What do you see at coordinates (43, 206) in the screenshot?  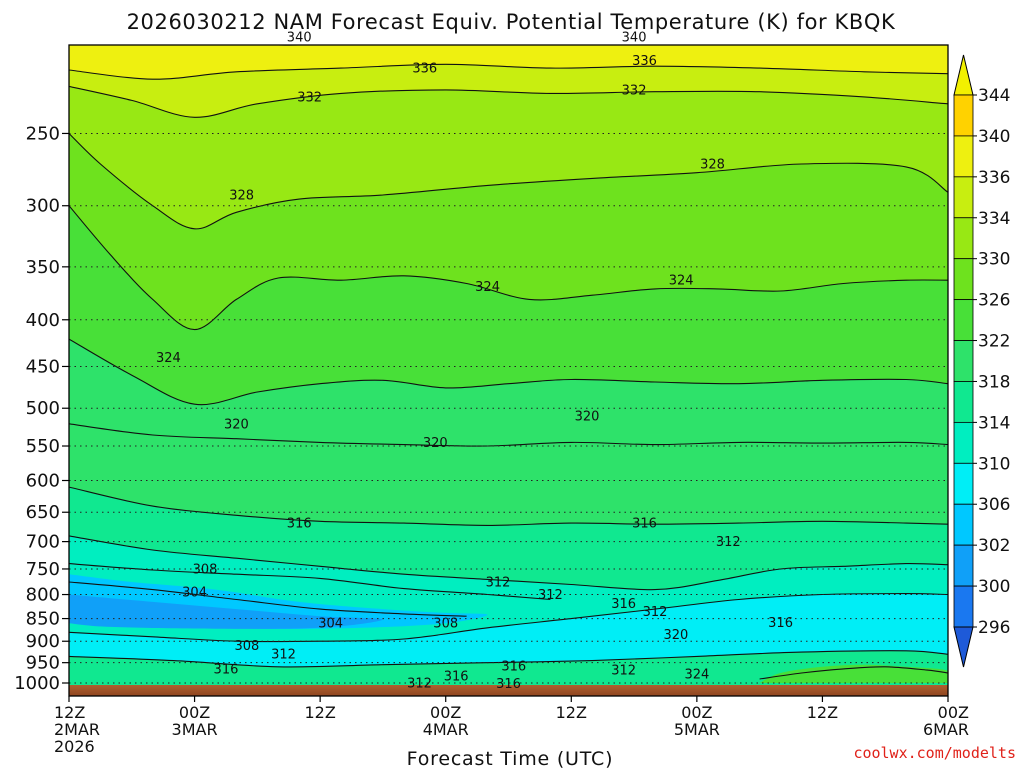 I see `y-tick-label: 300` at bounding box center [43, 206].